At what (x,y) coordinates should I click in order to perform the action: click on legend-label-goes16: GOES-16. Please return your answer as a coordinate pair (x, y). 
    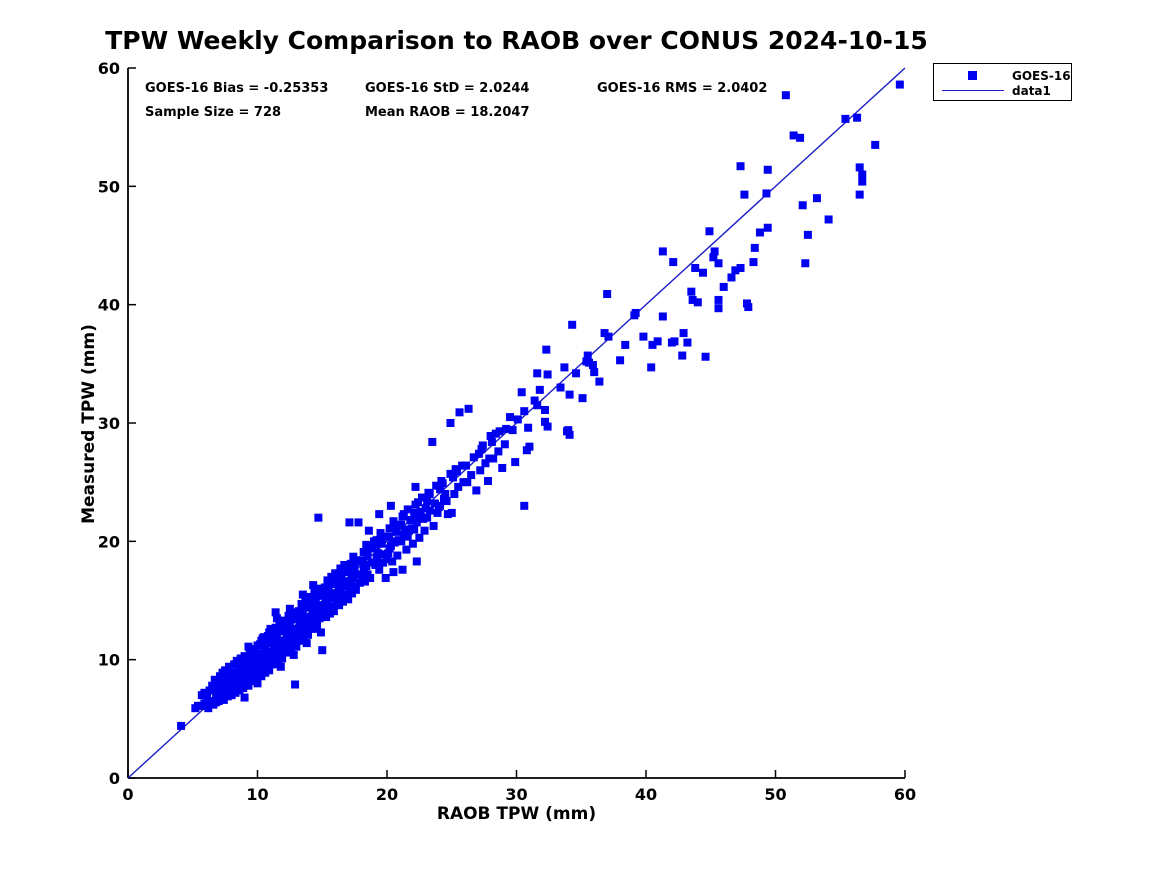
    Looking at the image, I should click on (1041, 76).